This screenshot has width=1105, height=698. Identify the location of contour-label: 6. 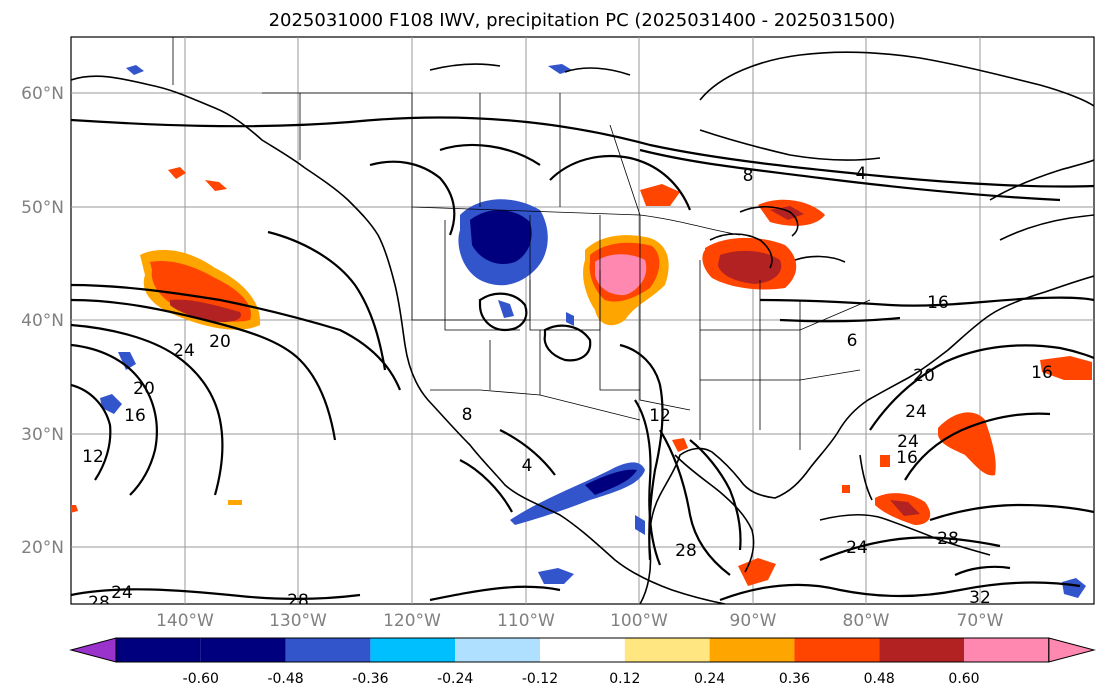
(852, 341).